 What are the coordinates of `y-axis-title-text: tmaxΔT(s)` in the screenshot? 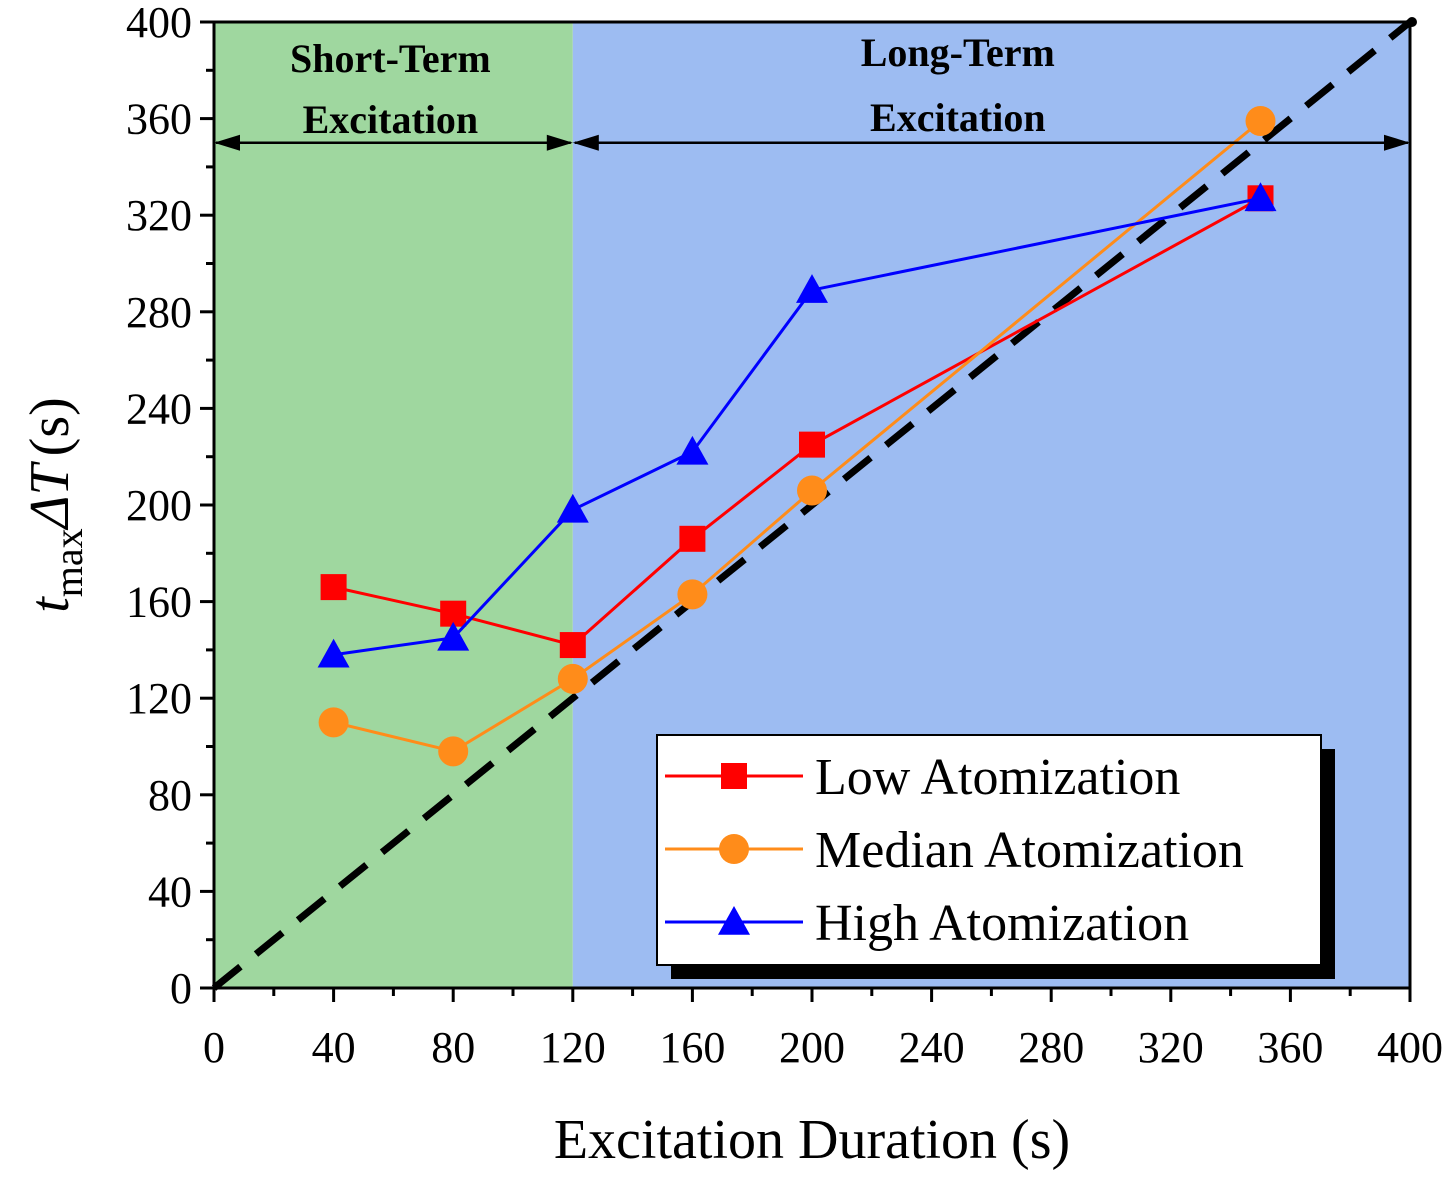 It's located at (55, 505).